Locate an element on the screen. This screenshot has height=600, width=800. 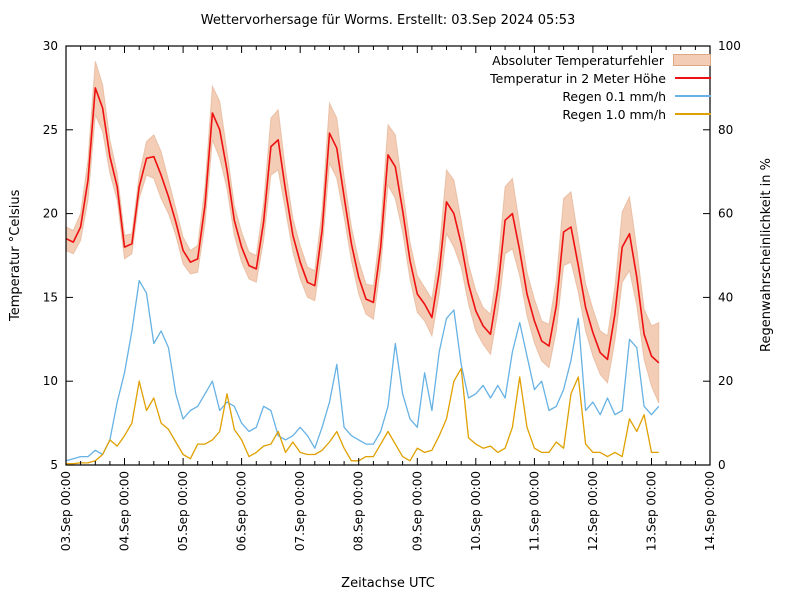
svg-text: 03.Sep 00:00 is located at coordinates (66, 511).